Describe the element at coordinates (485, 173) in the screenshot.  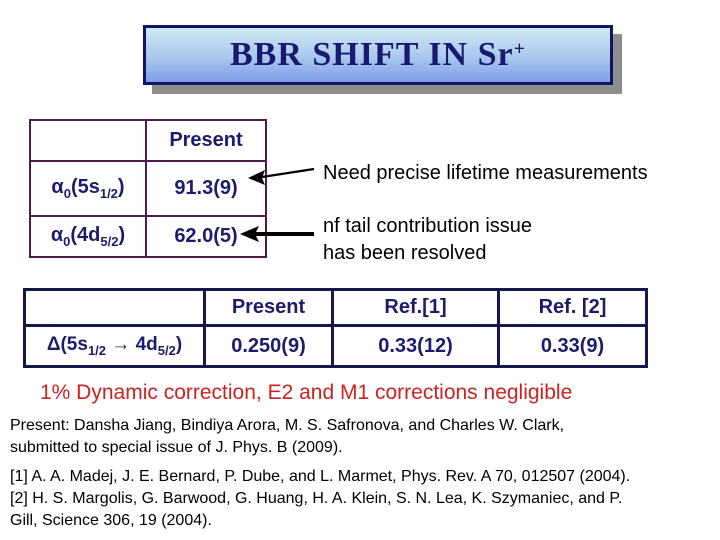
I see `annotation-lifetime: Need precise lifetime measurements` at that location.